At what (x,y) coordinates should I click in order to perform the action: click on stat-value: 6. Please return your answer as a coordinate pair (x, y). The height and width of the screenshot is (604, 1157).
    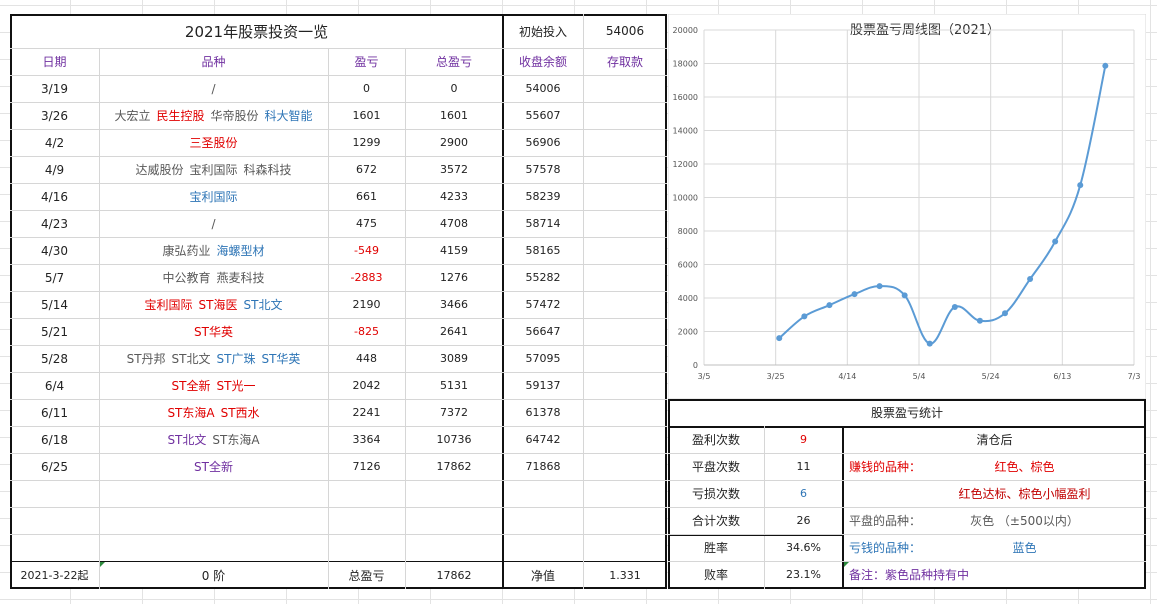
    Looking at the image, I should click on (803, 493).